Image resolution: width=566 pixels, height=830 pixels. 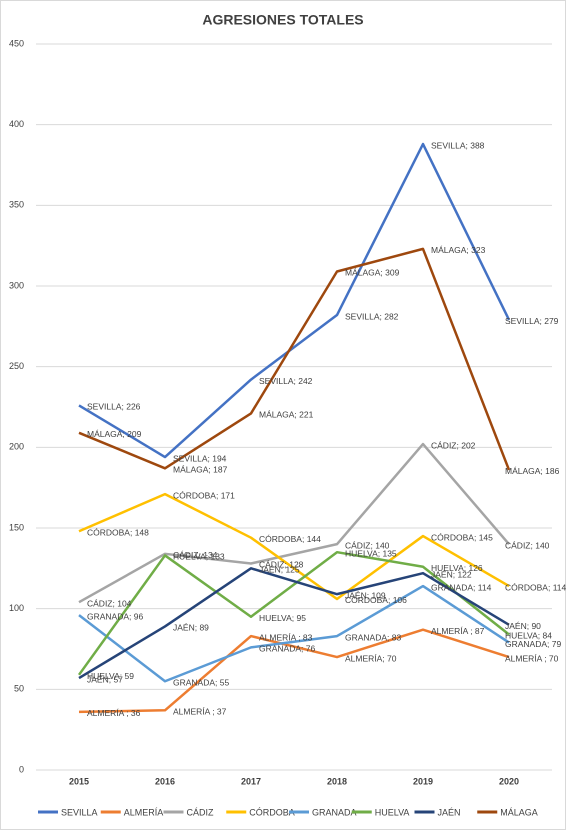 I want to click on data-label: CÁDIZ; 128, so click(x=281, y=565).